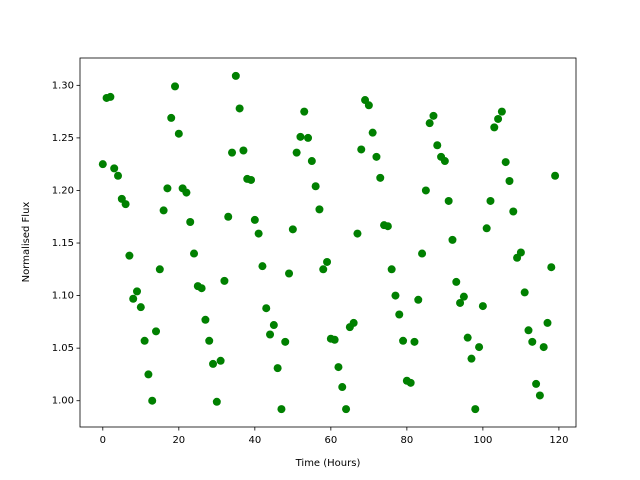 Image resolution: width=640 pixels, height=480 pixels. I want to click on y-tick-label: 1.00, so click(63, 401).